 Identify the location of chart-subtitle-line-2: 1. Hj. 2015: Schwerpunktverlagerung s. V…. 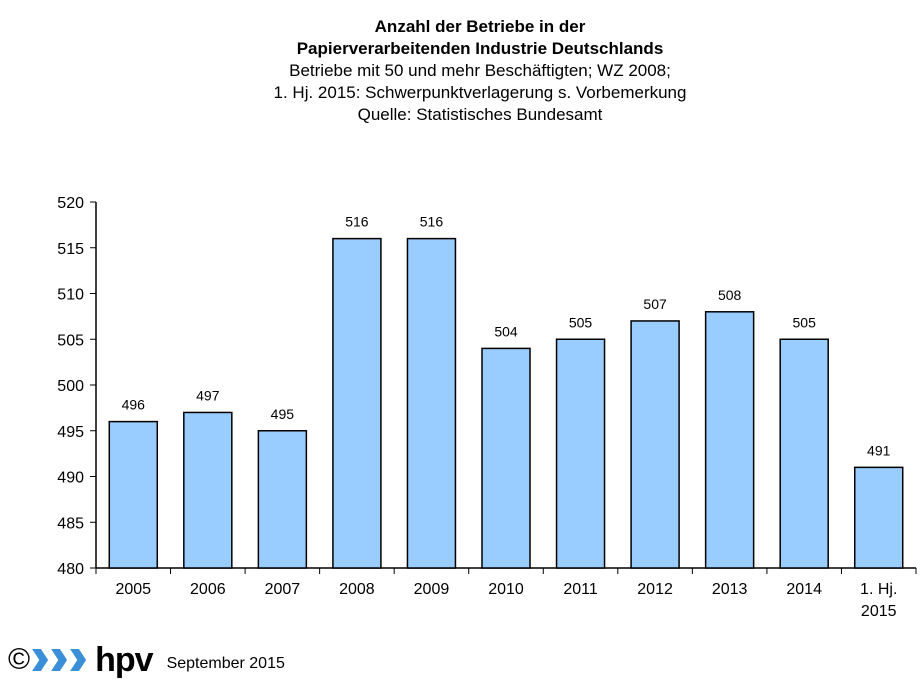
(480, 92).